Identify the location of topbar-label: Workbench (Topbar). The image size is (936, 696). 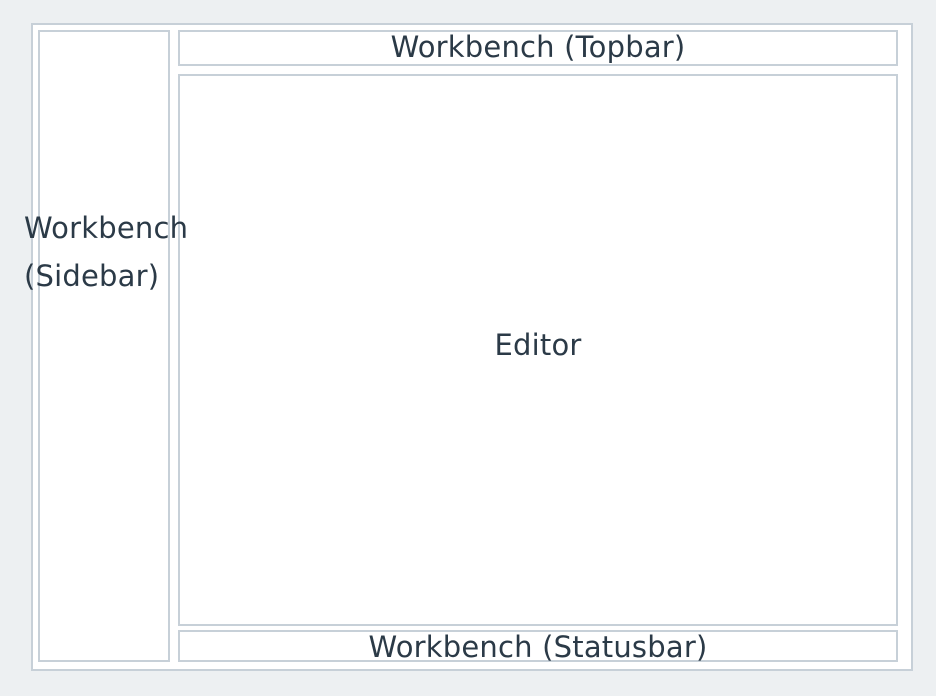
(538, 47).